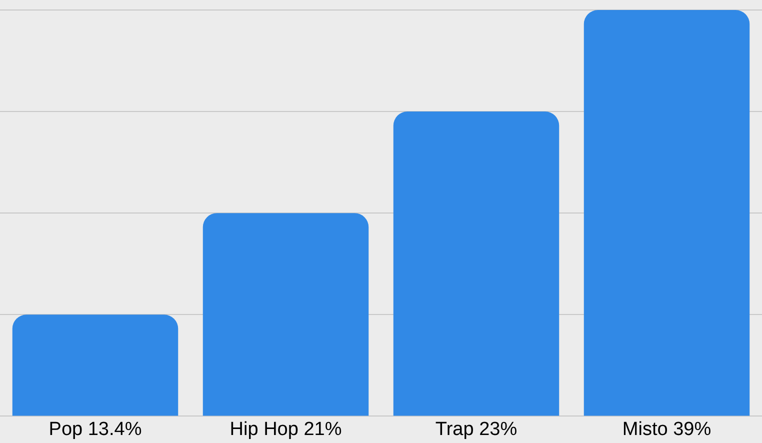  I want to click on x-tick-label: Trap 23%, so click(476, 429).